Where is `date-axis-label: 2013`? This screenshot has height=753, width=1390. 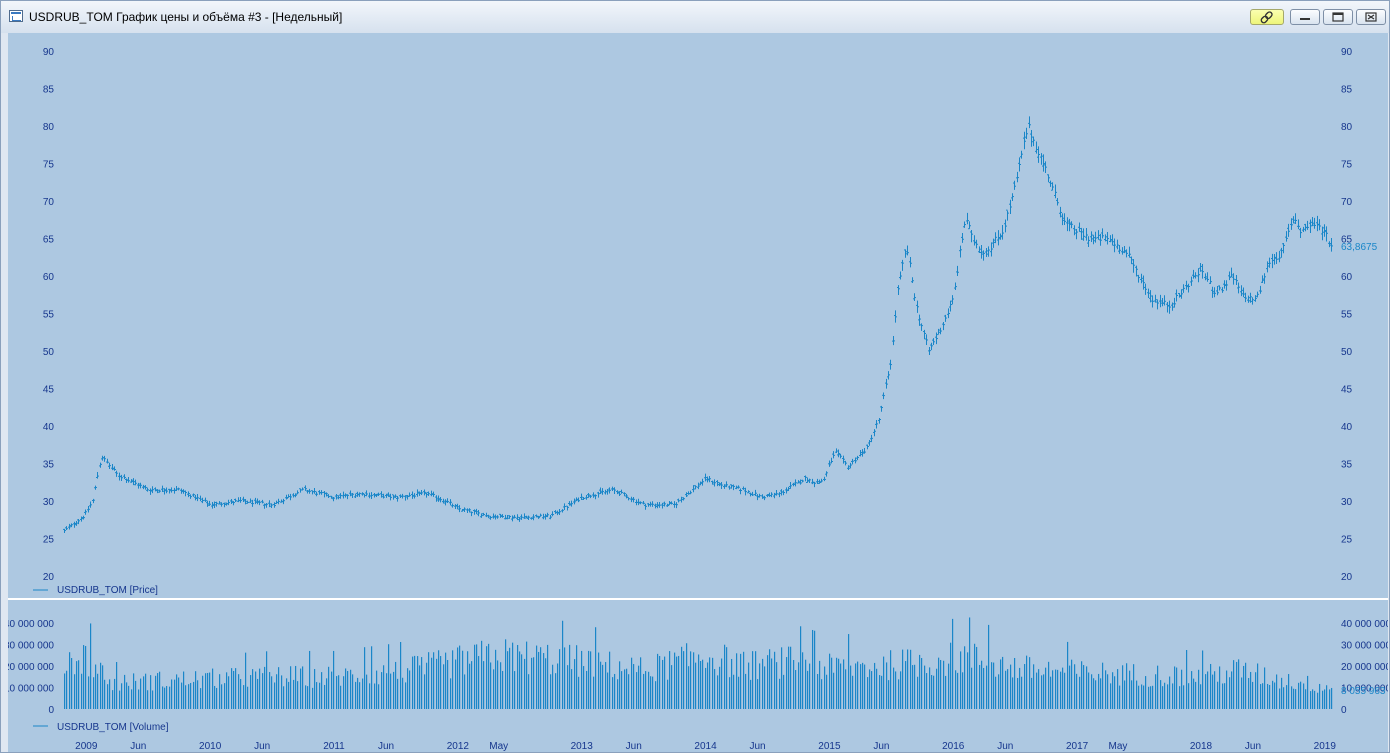
date-axis-label: 2013 is located at coordinates (582, 746).